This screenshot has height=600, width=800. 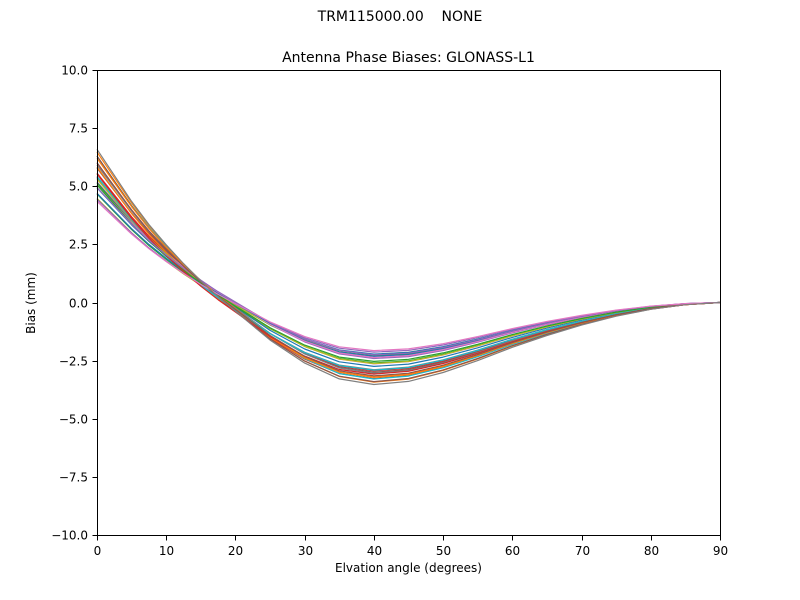 What do you see at coordinates (98, 551) in the screenshot?
I see `x-tick-label: 0` at bounding box center [98, 551].